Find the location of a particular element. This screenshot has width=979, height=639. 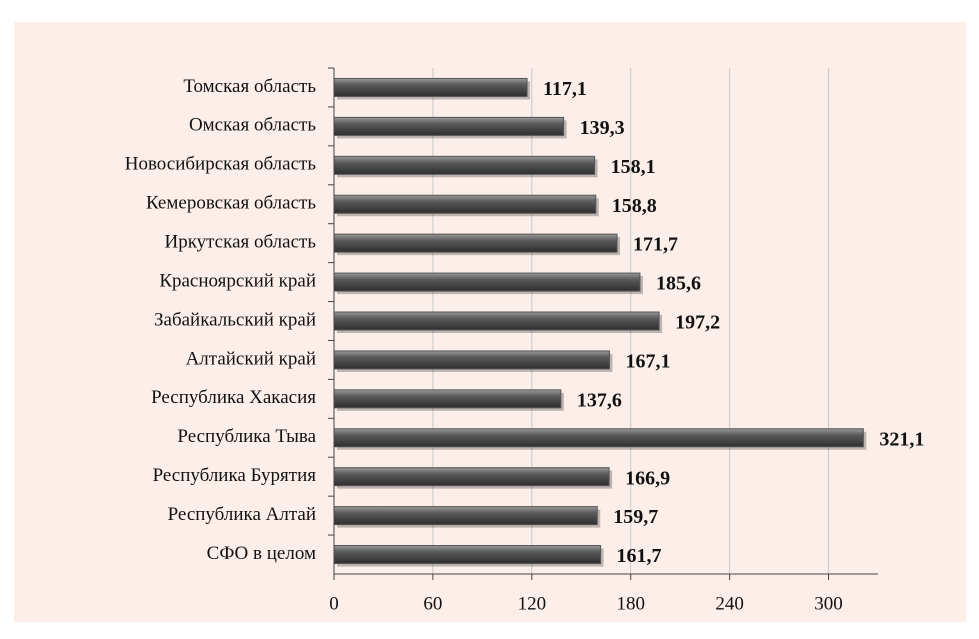

y-tick-label: Красноярский край is located at coordinates (237, 280).